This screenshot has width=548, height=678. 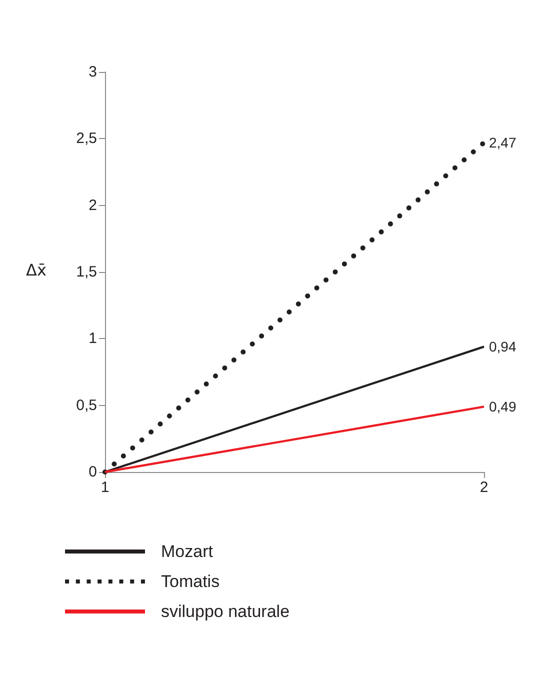 What do you see at coordinates (225, 611) in the screenshot?
I see `legend-label: sviluppo naturale` at bounding box center [225, 611].